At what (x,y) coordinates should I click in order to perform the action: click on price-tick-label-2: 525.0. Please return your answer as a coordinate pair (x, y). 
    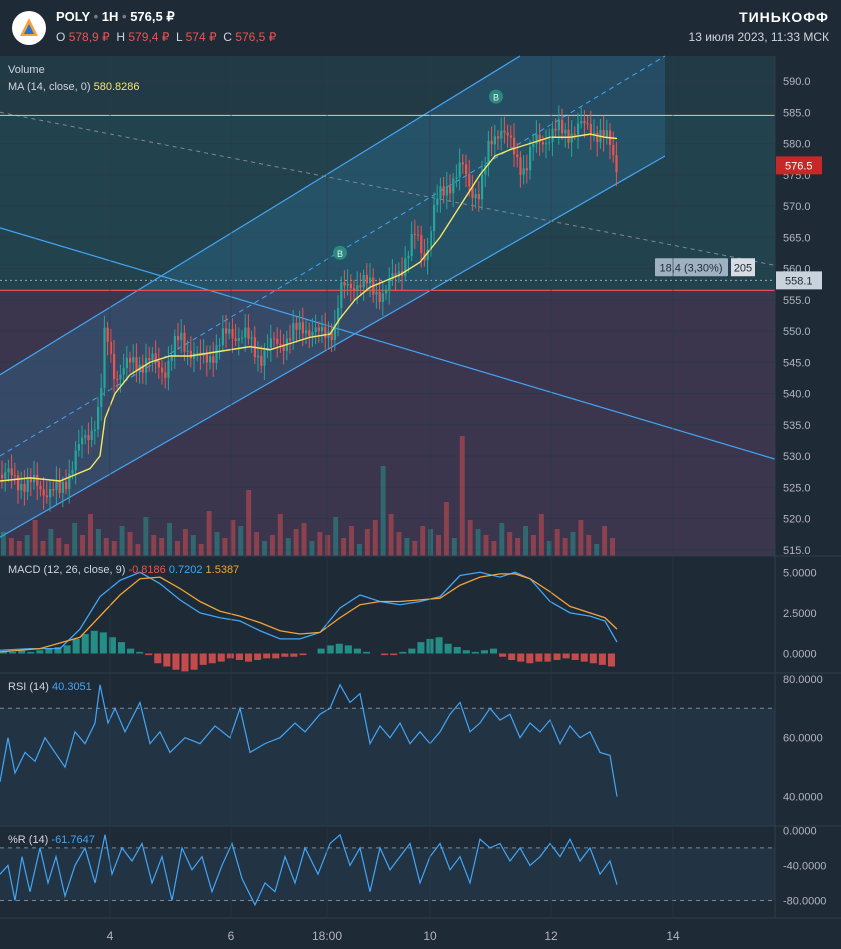
    Looking at the image, I should click on (797, 488).